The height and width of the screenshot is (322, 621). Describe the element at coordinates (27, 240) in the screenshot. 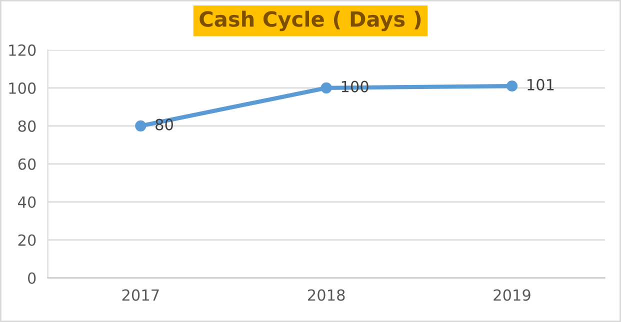

I see `y-tick-label: 20` at that location.